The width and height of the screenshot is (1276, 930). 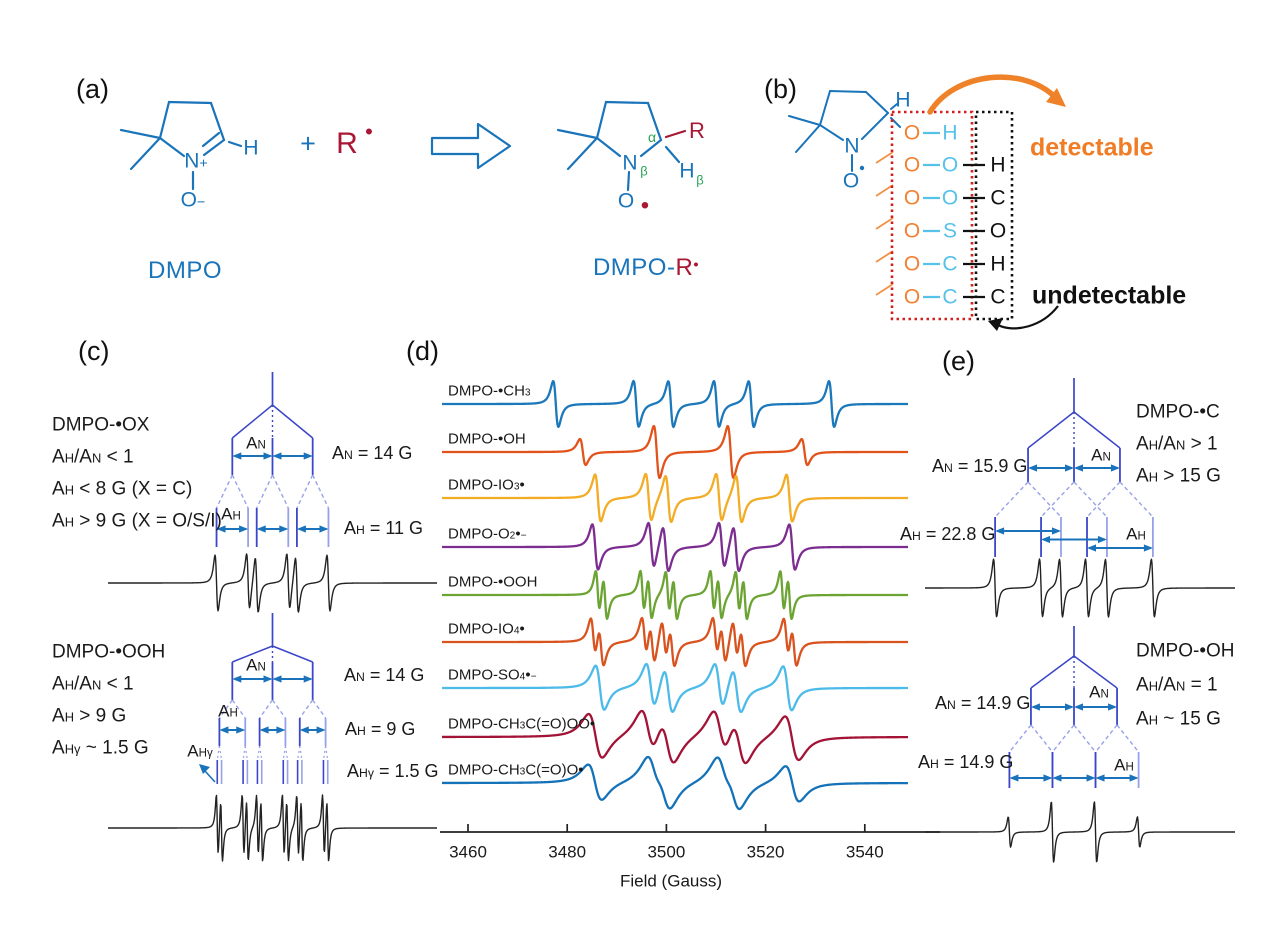 What do you see at coordinates (1099, 692) in the screenshot?
I see `e-bottom-an-label: AN` at bounding box center [1099, 692].